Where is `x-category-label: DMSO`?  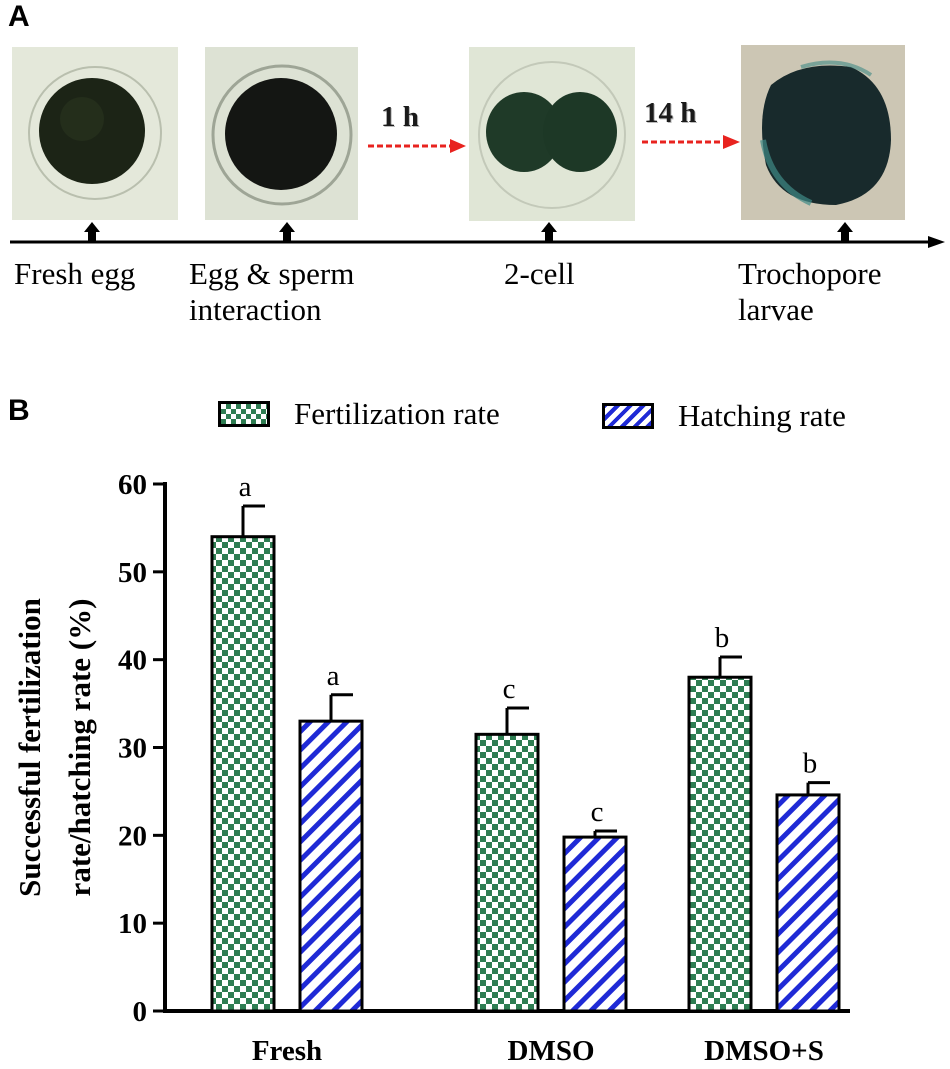 x-category-label: DMSO is located at coordinates (551, 1051).